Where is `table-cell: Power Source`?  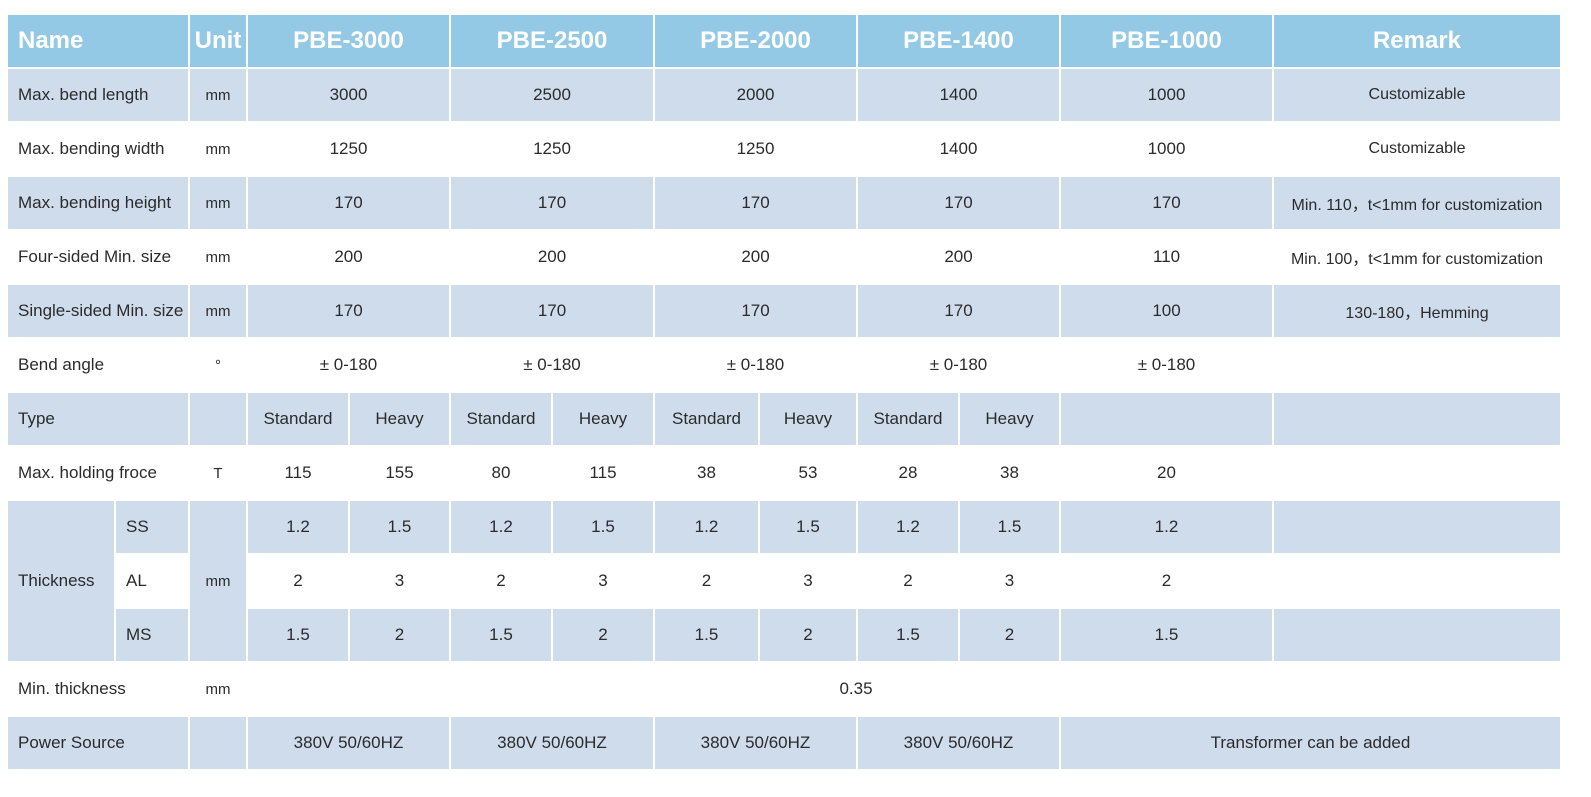 table-cell: Power Source is located at coordinates (98, 743).